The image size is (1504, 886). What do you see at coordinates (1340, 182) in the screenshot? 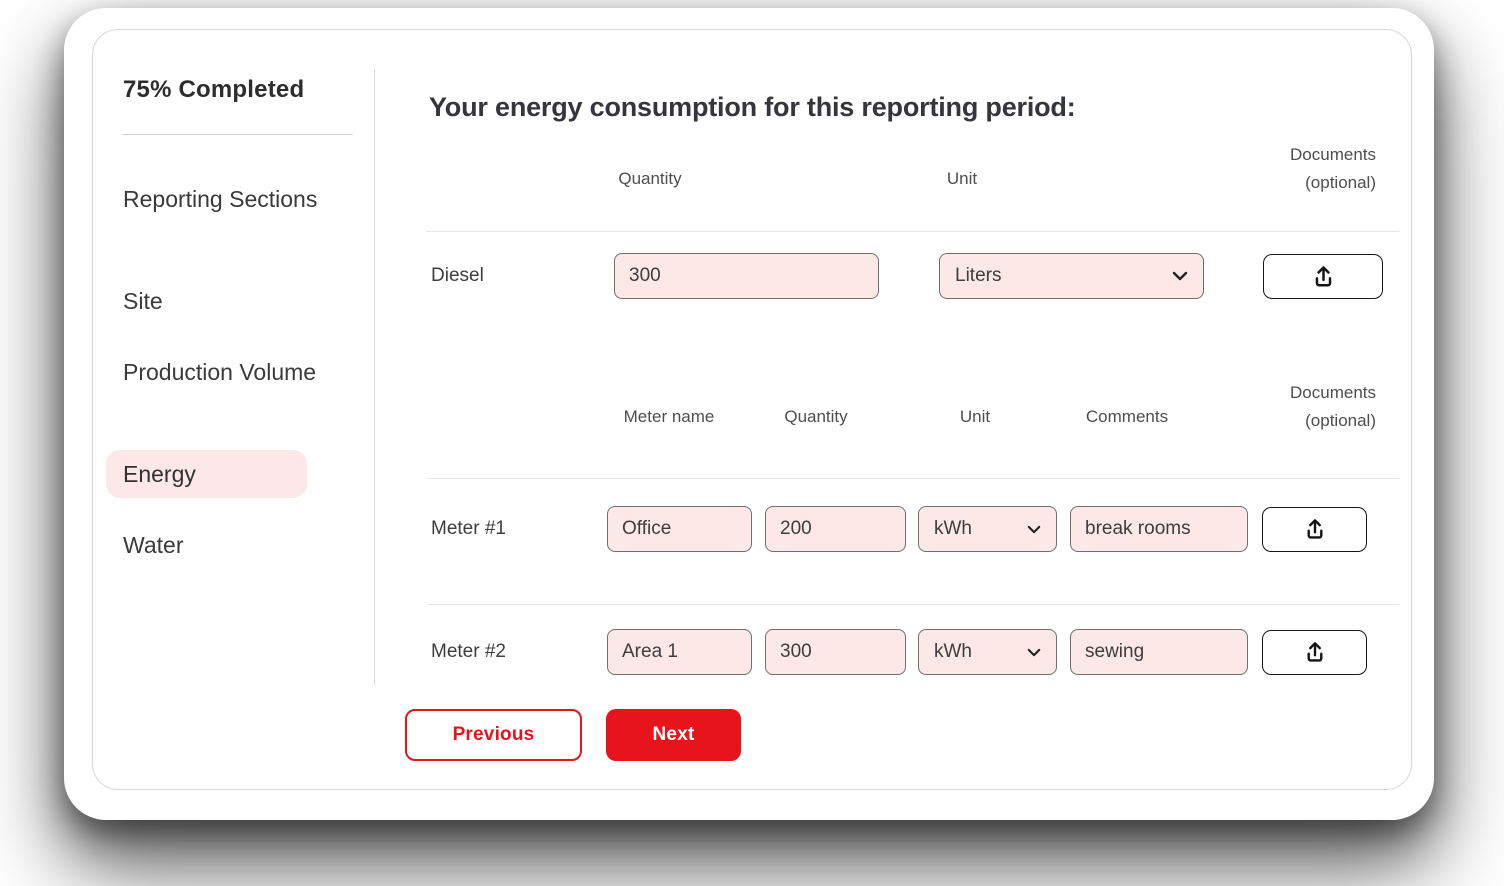
I see `fuel-documents-header-line2: (optional)` at bounding box center [1340, 182].